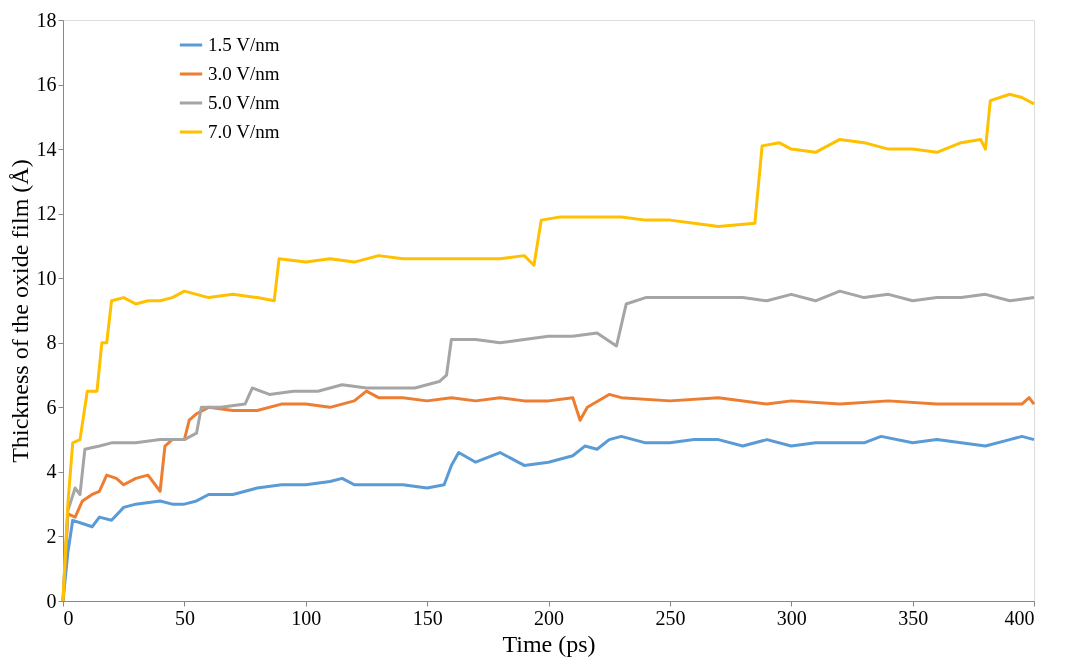 The width and height of the screenshot is (1066, 661). I want to click on y-tick-label: 18, so click(46, 19).